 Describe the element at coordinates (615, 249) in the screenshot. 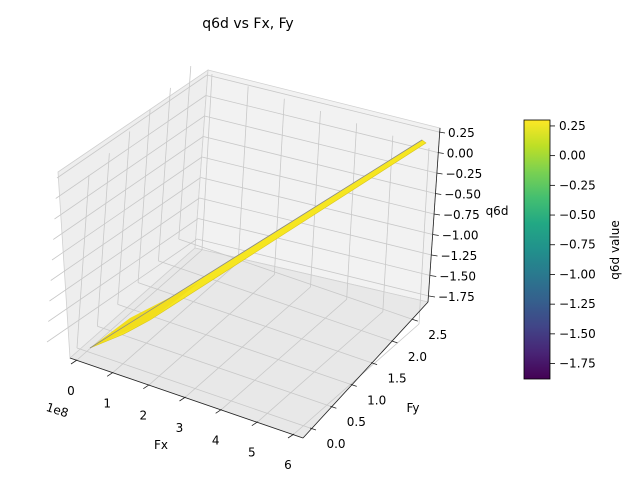

I see `colorbar-label: q6d value` at that location.